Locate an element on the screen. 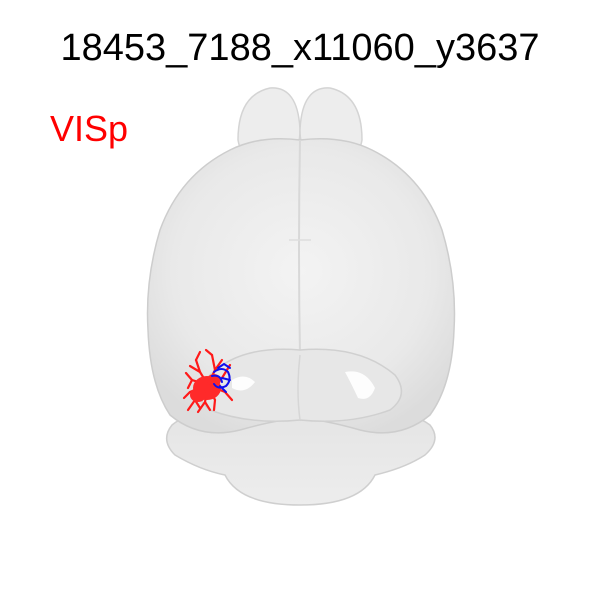 The width and height of the screenshot is (600, 600). neuron-axon is located at coordinates (221, 377).